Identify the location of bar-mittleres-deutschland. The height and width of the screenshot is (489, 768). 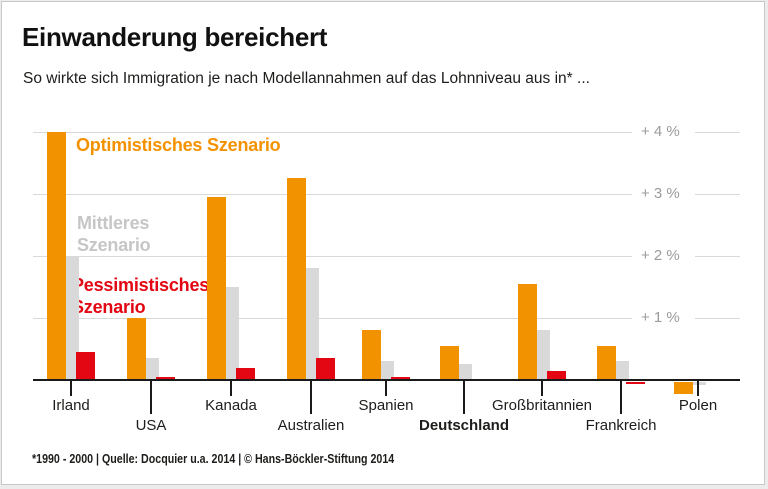
(465, 372).